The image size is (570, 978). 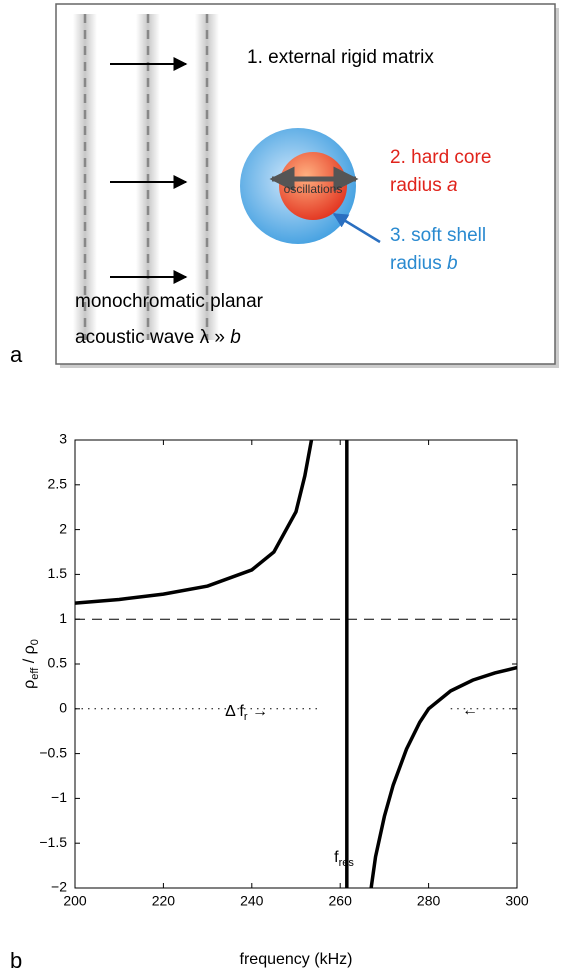 What do you see at coordinates (429, 901) in the screenshot?
I see `x-tick-label: 280` at bounding box center [429, 901].